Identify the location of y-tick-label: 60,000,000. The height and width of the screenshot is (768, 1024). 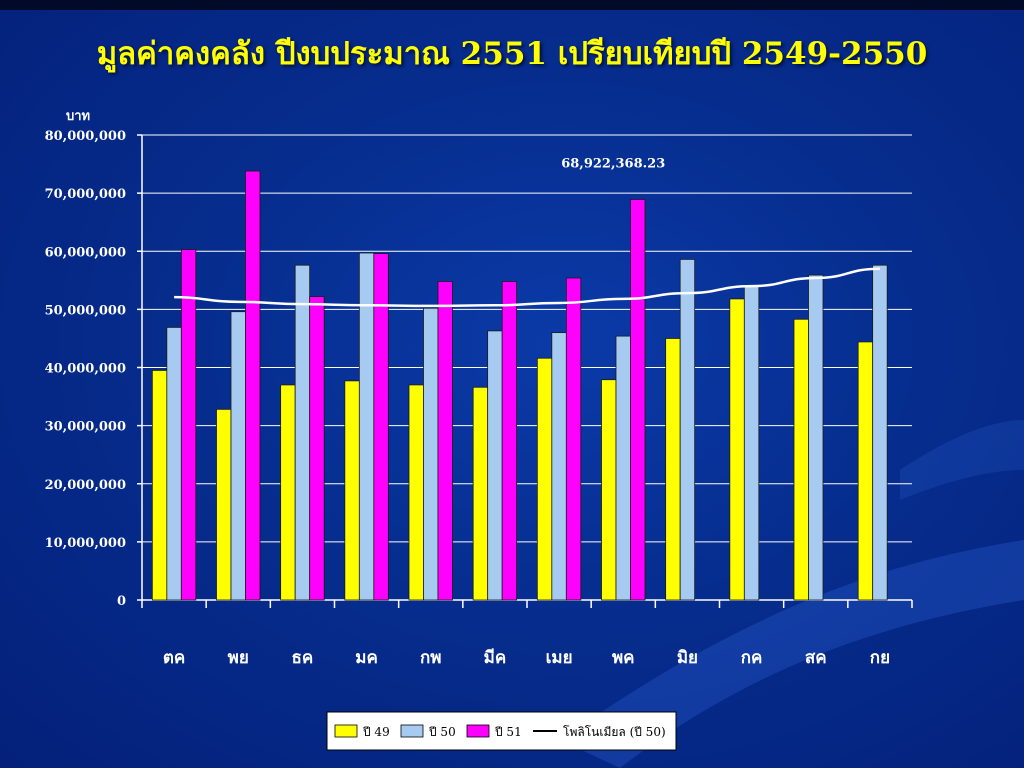
(85, 252).